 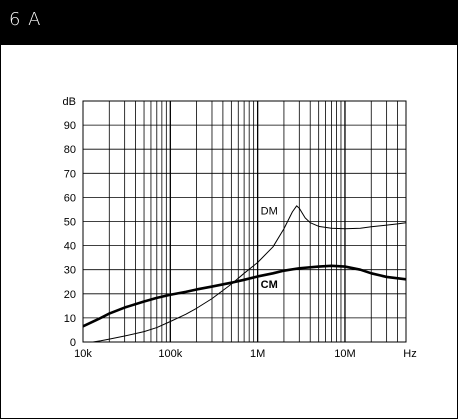 I want to click on header-bar: 6 A, so click(x=229, y=23).